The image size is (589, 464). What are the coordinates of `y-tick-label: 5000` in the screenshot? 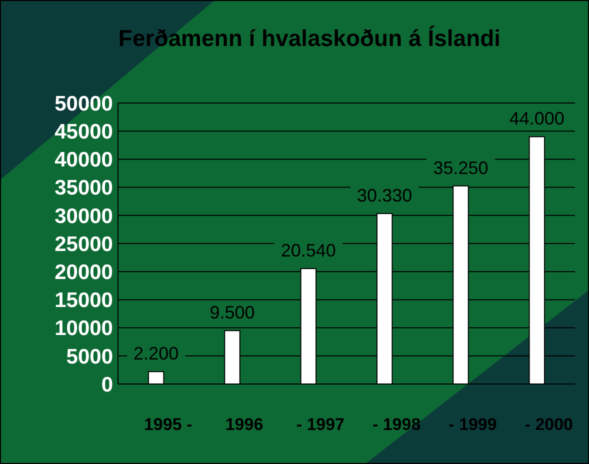 It's located at (89, 356).